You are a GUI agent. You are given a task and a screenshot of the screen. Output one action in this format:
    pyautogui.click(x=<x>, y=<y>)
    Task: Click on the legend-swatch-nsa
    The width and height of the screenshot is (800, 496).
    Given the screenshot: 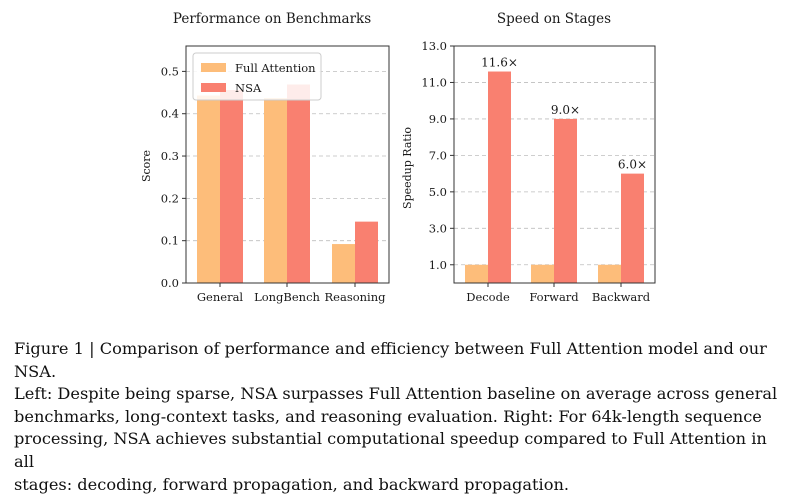 What is the action you would take?
    pyautogui.click(x=213, y=87)
    